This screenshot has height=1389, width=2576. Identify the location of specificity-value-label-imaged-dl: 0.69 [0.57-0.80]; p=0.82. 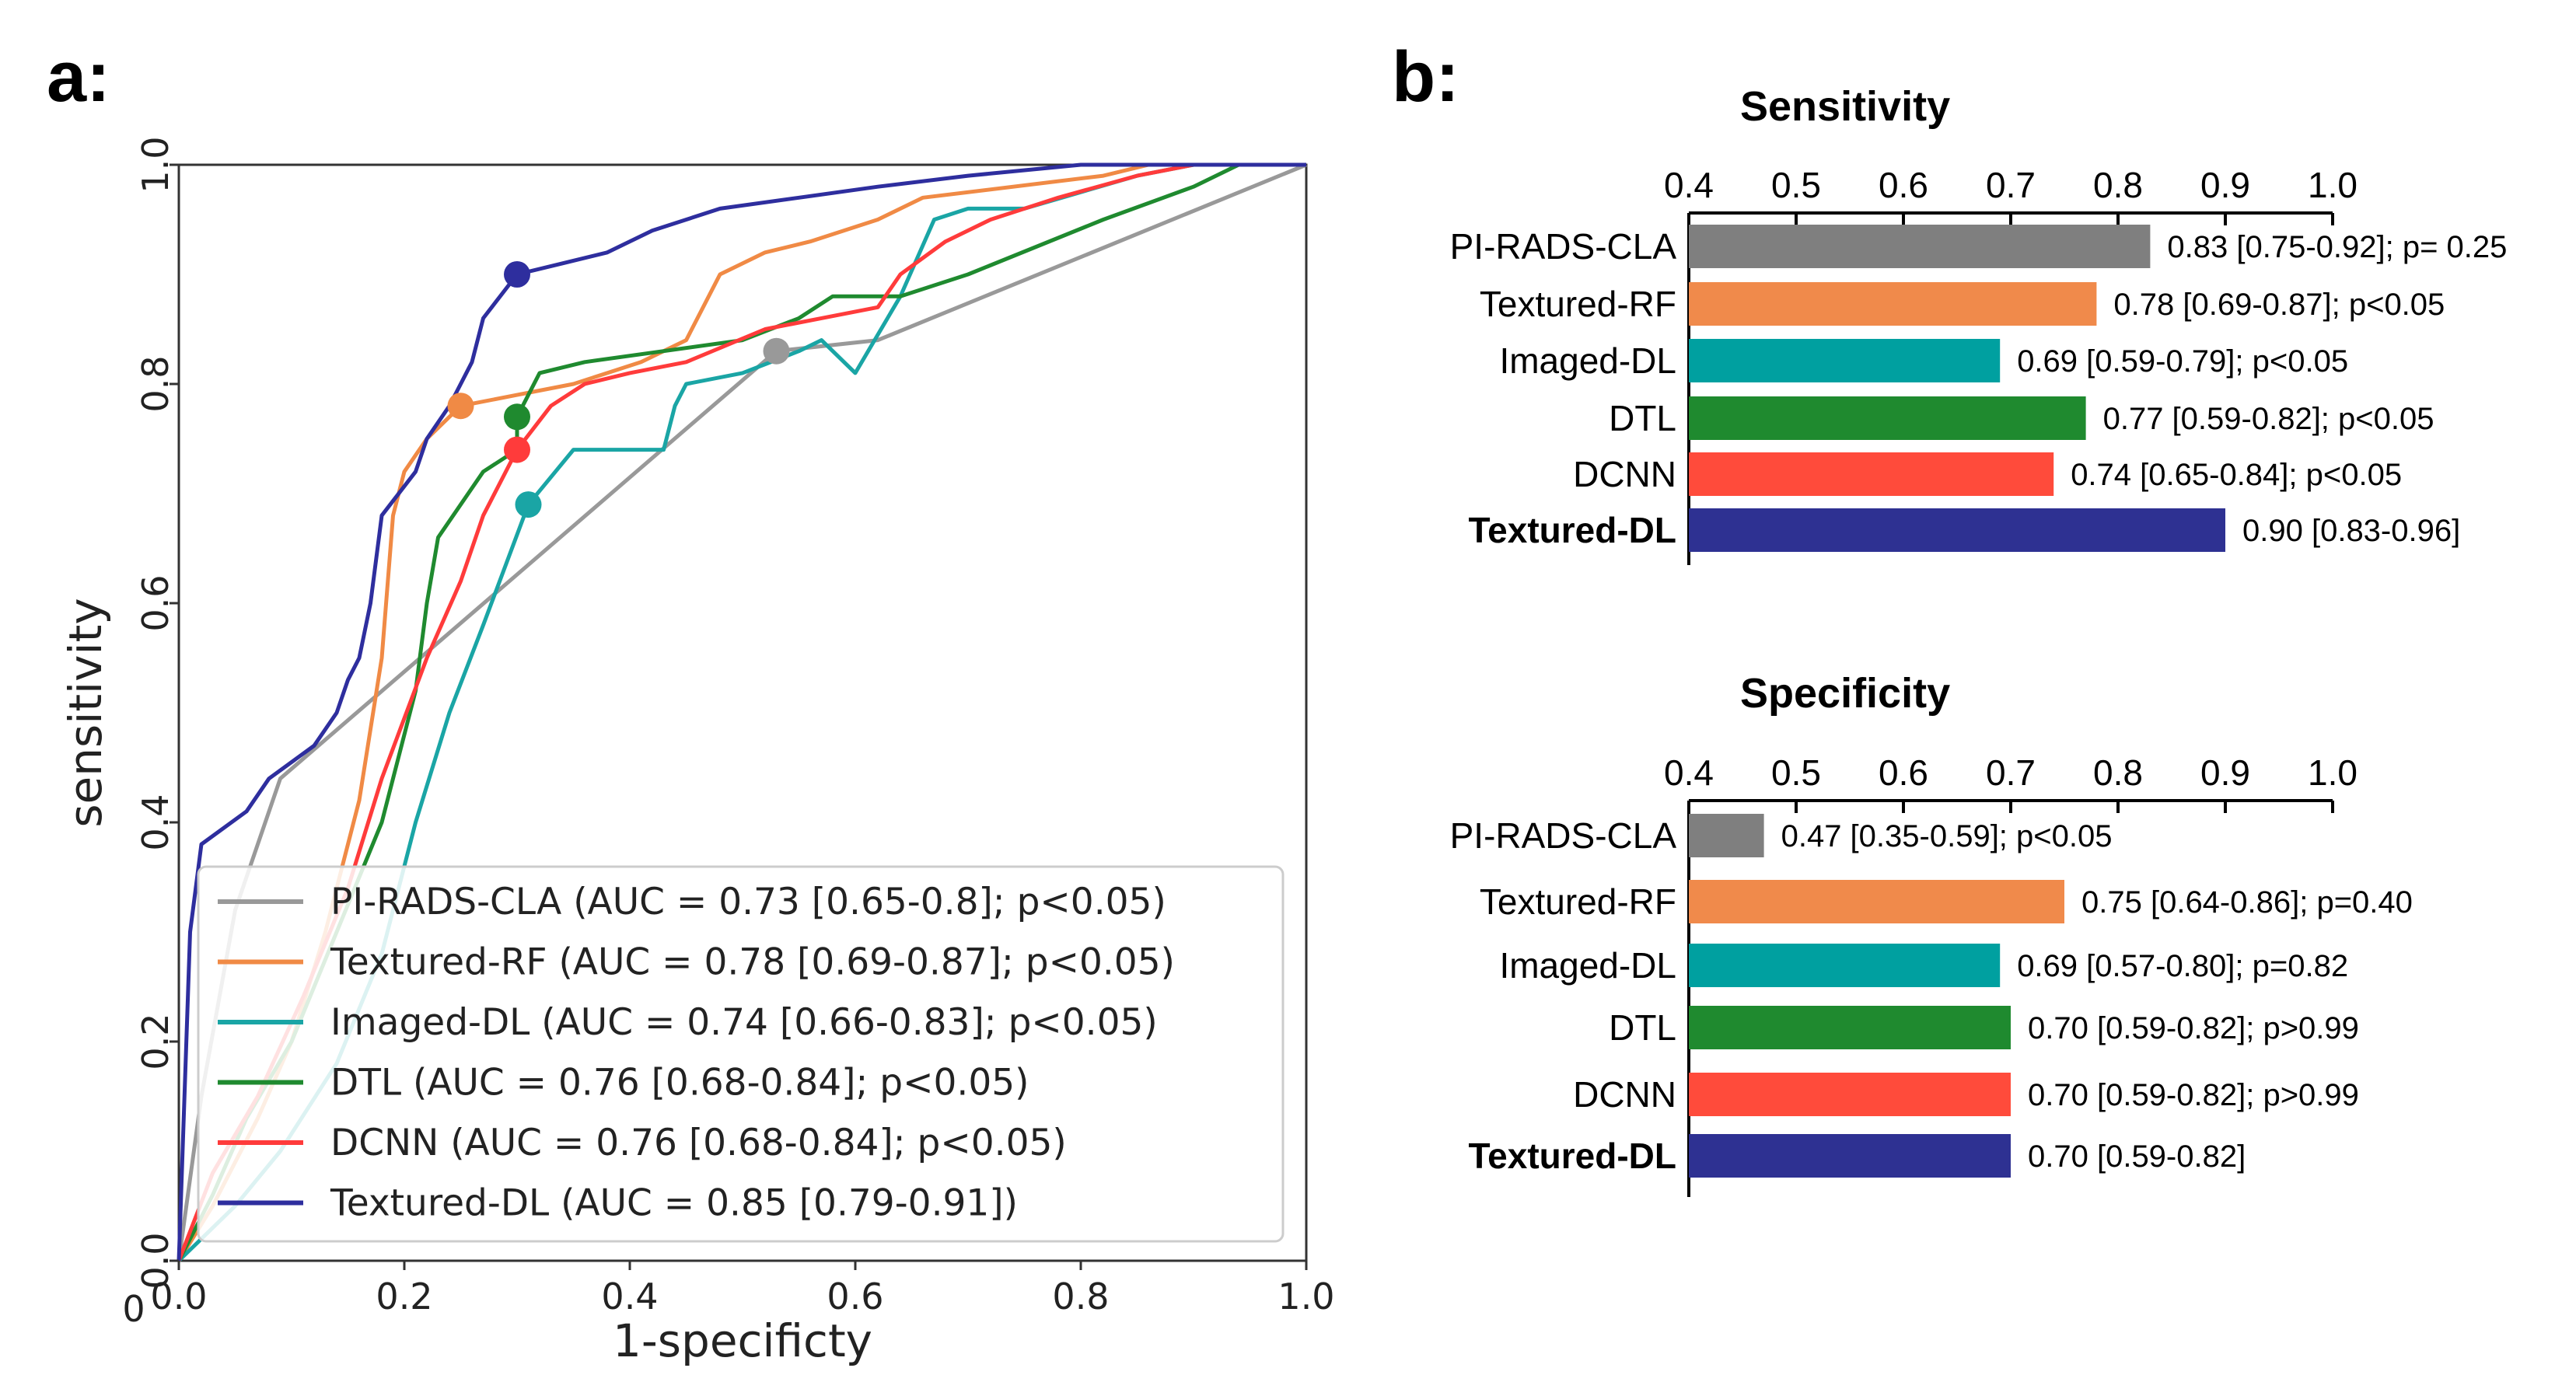
(2182, 966).